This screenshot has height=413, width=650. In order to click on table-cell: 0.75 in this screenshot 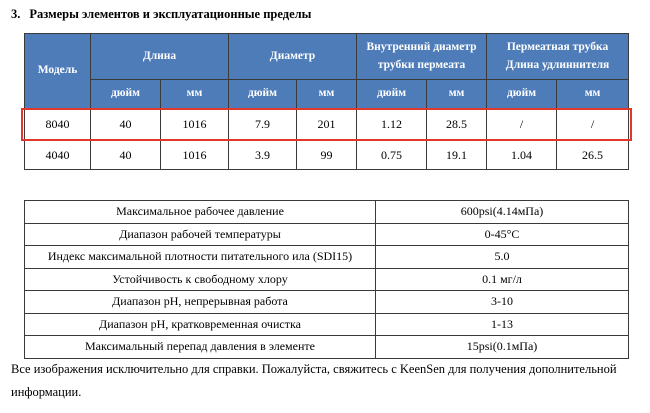, I will do `click(392, 155)`.